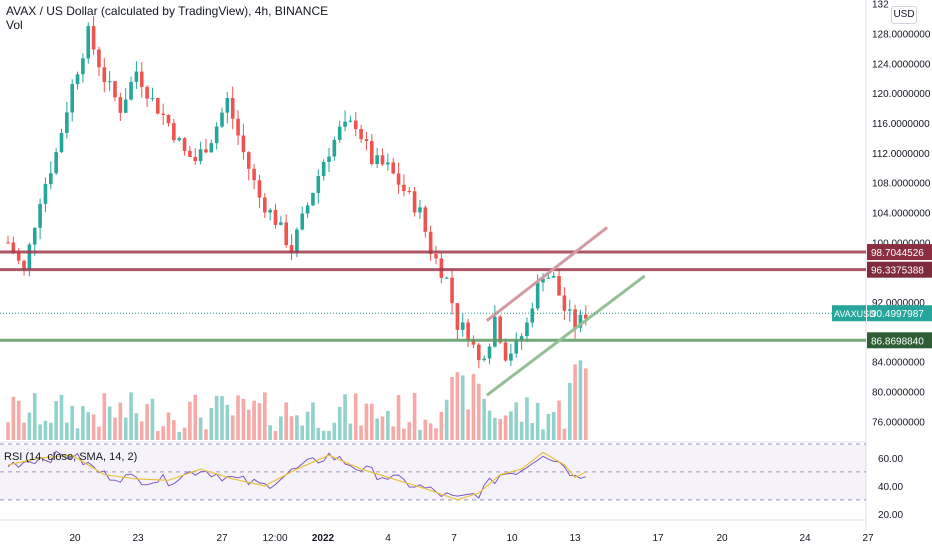 This screenshot has height=555, width=932. Describe the element at coordinates (904, 15) in the screenshot. I see `currency-button: USD` at that location.